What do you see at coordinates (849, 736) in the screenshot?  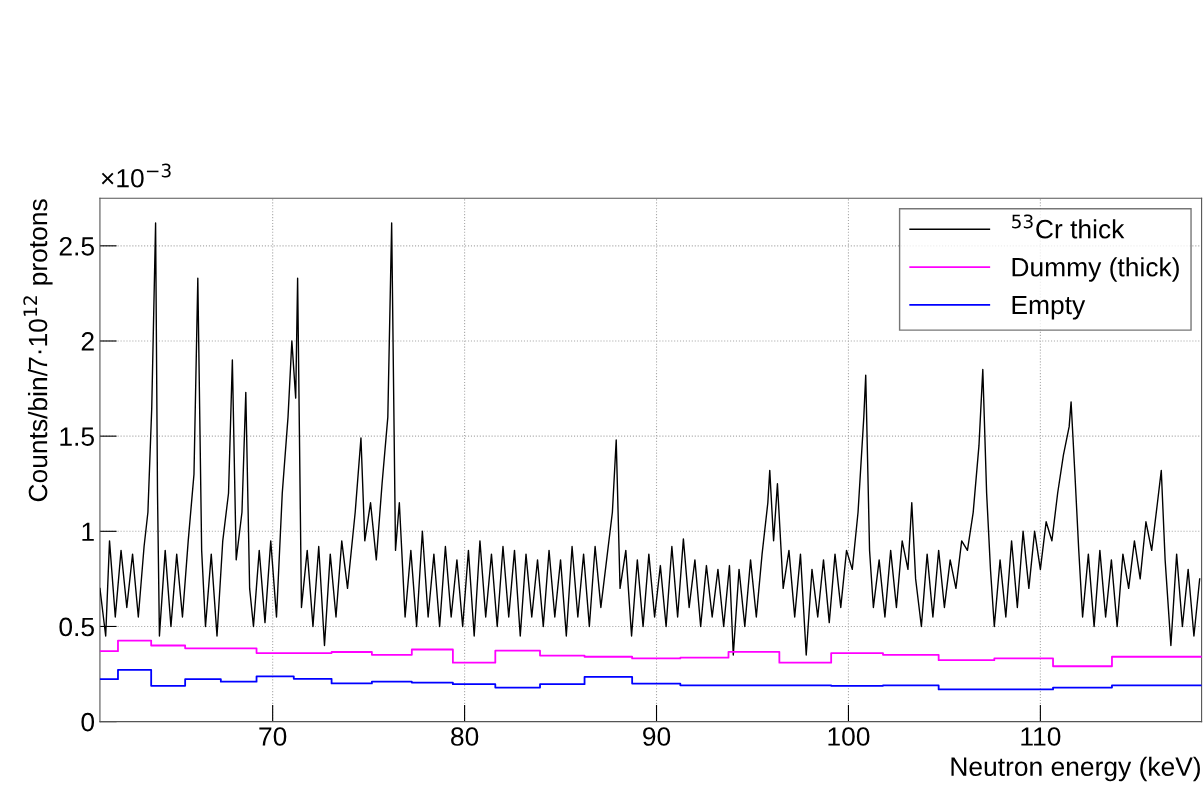 I see `x-tick-label: 100` at bounding box center [849, 736].